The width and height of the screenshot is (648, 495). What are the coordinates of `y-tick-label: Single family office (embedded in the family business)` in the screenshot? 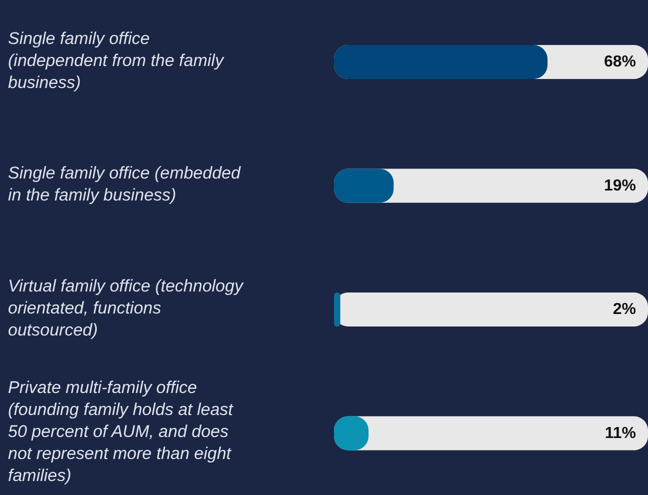 It's located at (124, 185).